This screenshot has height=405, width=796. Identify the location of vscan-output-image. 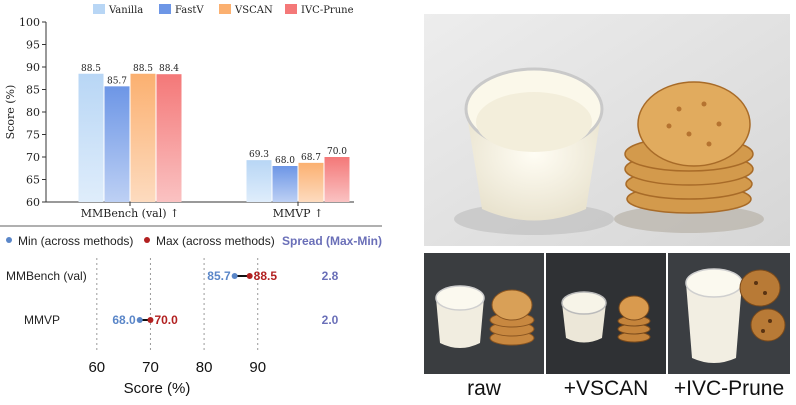
(606, 313).